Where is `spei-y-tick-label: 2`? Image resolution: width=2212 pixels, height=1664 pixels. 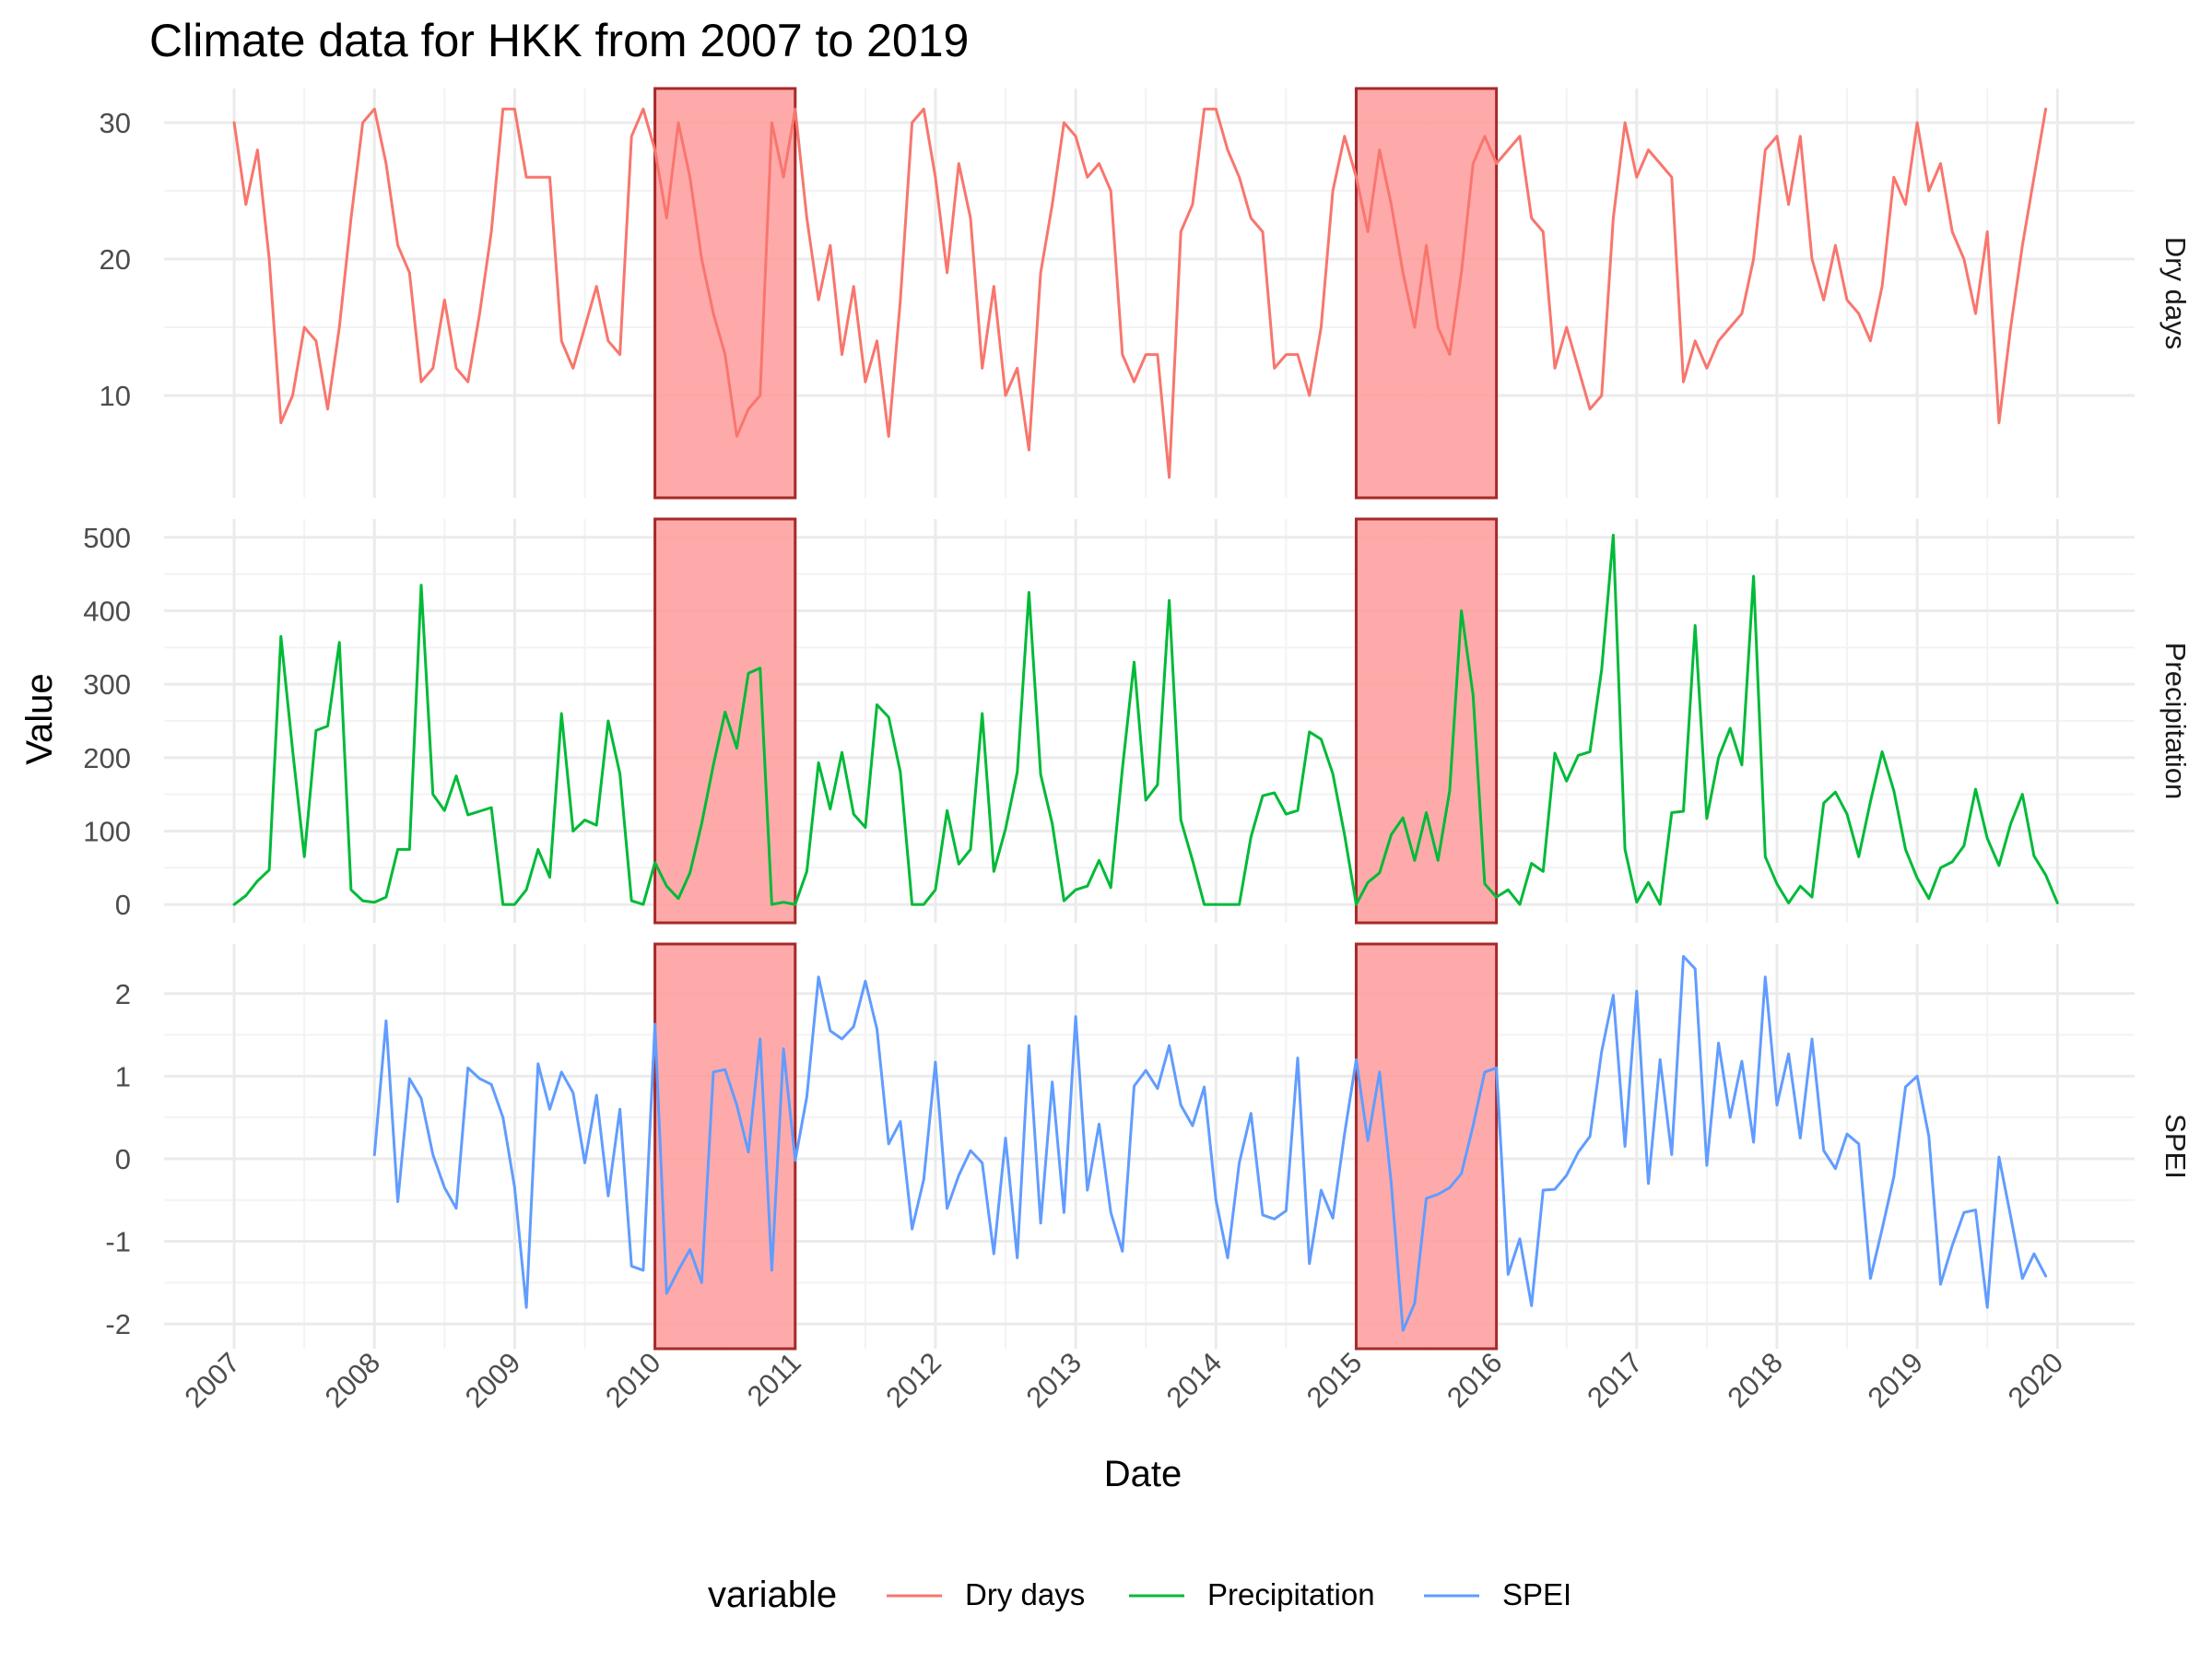
spei-y-tick-label: 2 is located at coordinates (123, 994).